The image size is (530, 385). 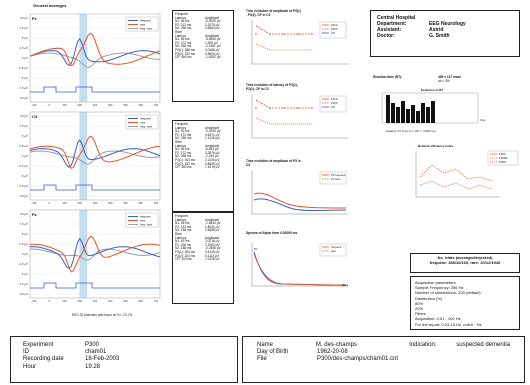 I want to click on hour-label: Hour, so click(x=30, y=366).